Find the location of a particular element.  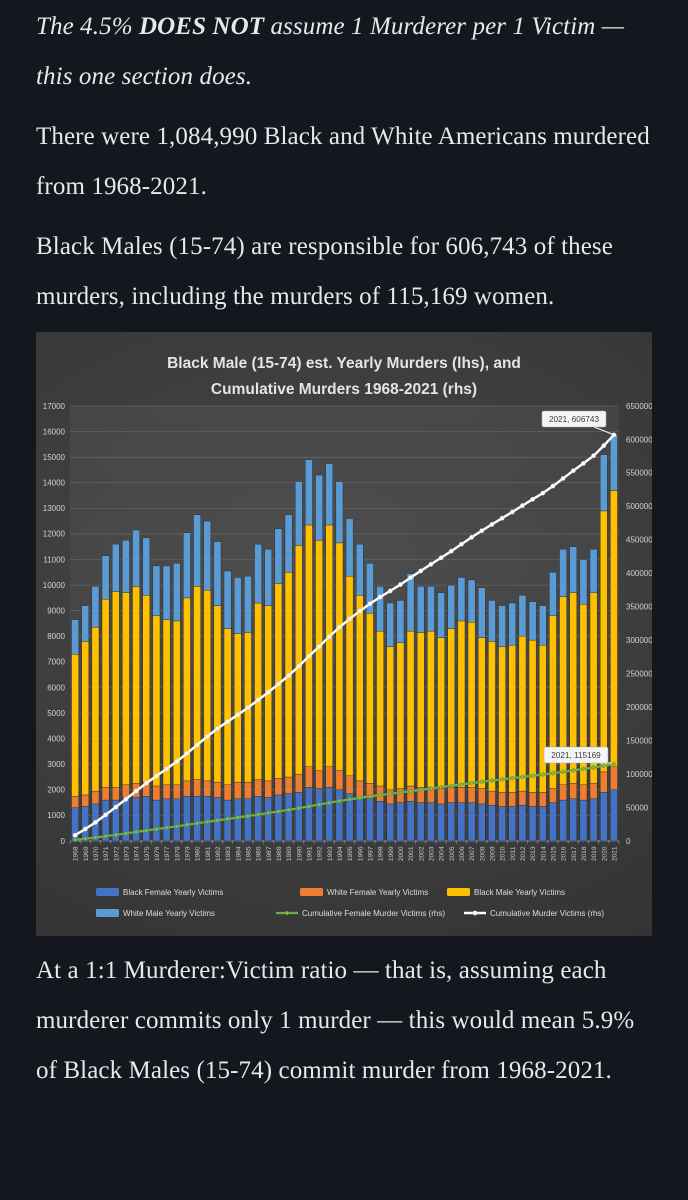

svg-text: 1986 is located at coordinates (259, 853).